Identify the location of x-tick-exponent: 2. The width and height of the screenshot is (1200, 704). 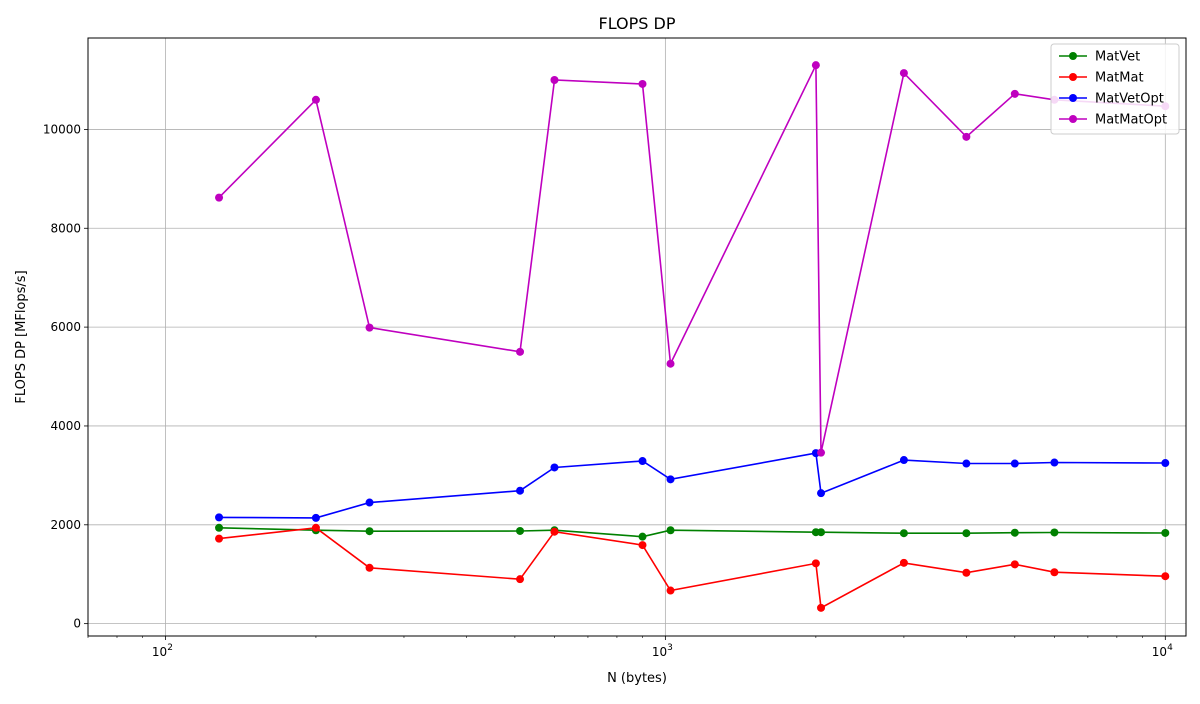
(170, 648).